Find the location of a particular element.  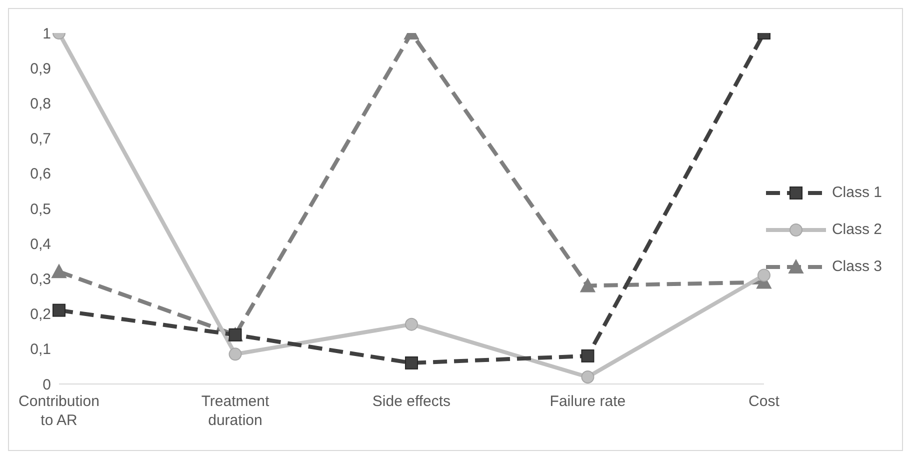

y-tick-label: 0,8 is located at coordinates (40, 104).